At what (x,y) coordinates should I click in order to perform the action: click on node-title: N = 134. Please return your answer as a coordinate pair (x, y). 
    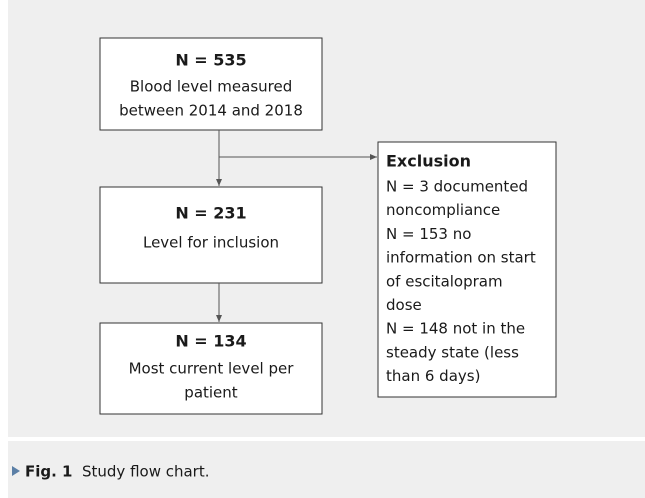
    Looking at the image, I should click on (210, 341).